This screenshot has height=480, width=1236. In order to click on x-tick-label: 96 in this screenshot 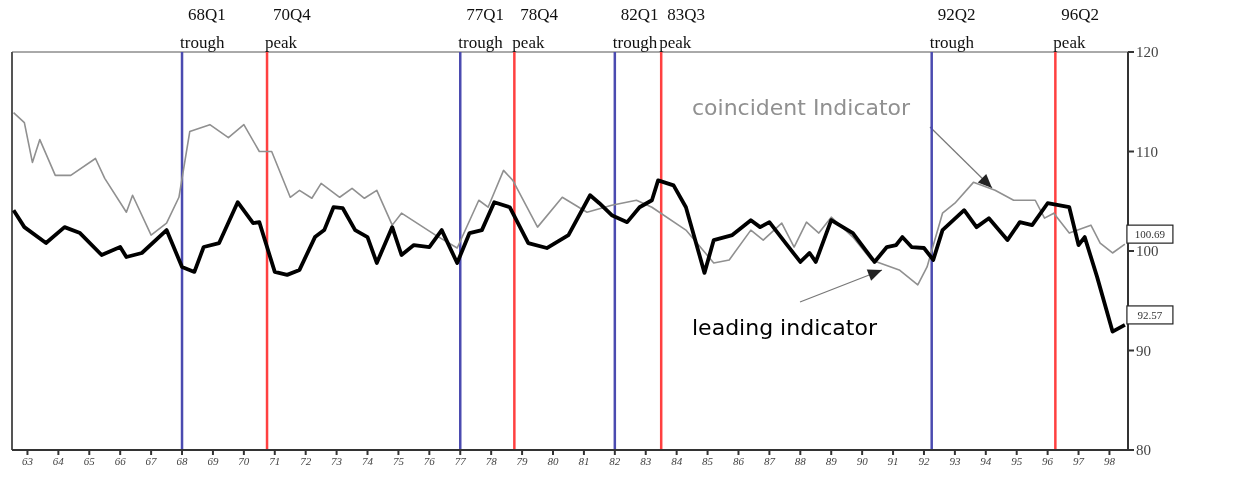, I will do `click(1048, 460)`.